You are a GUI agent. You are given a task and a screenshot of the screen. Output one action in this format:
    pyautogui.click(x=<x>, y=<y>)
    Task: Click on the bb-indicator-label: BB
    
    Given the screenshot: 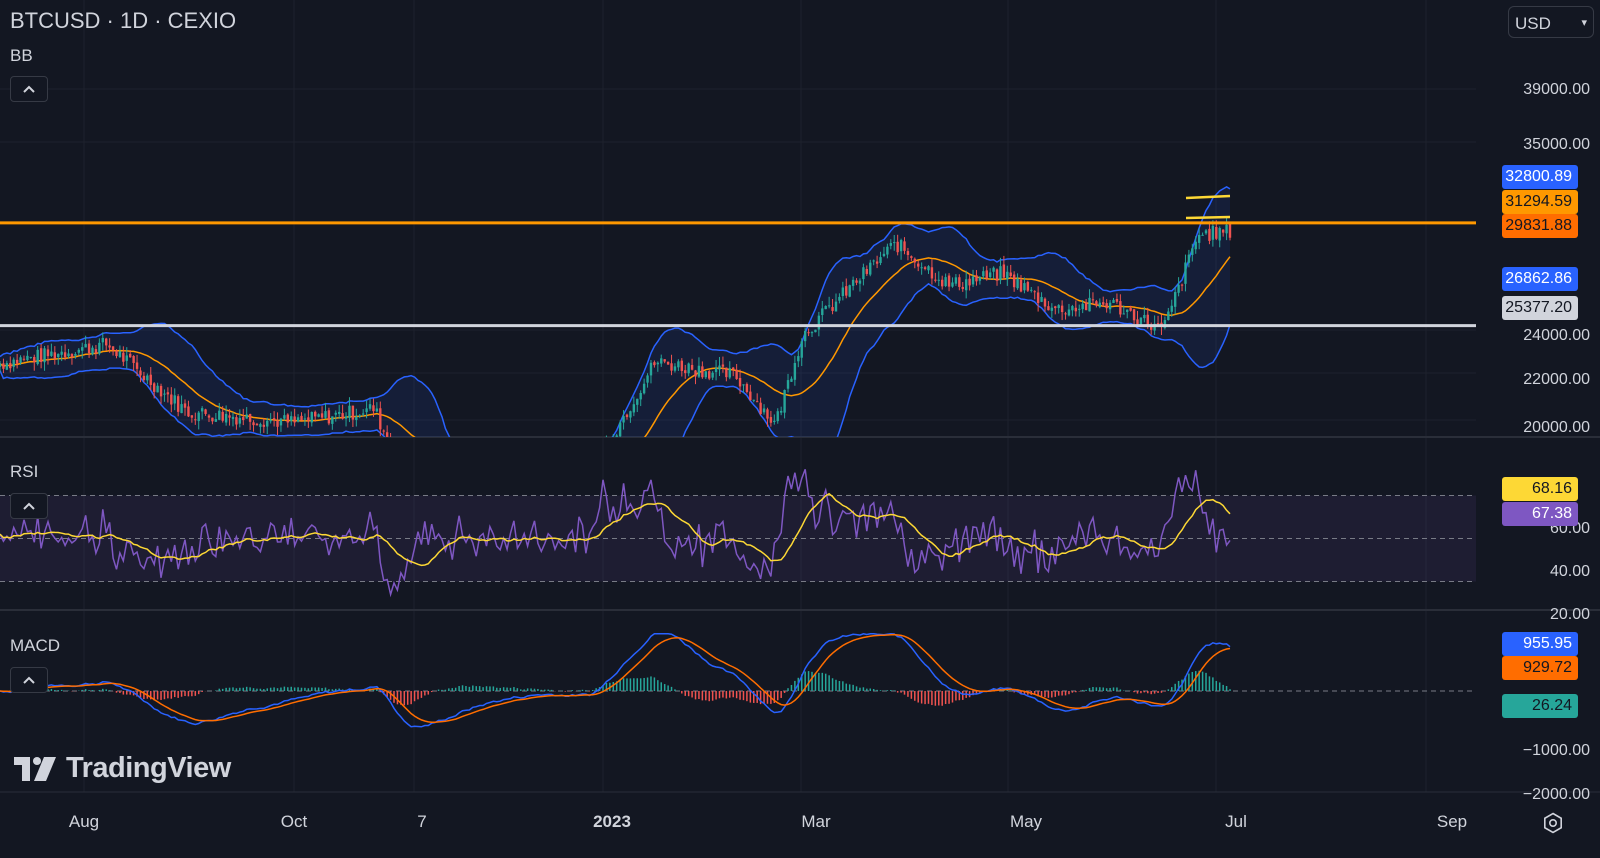 What is the action you would take?
    pyautogui.click(x=21, y=55)
    